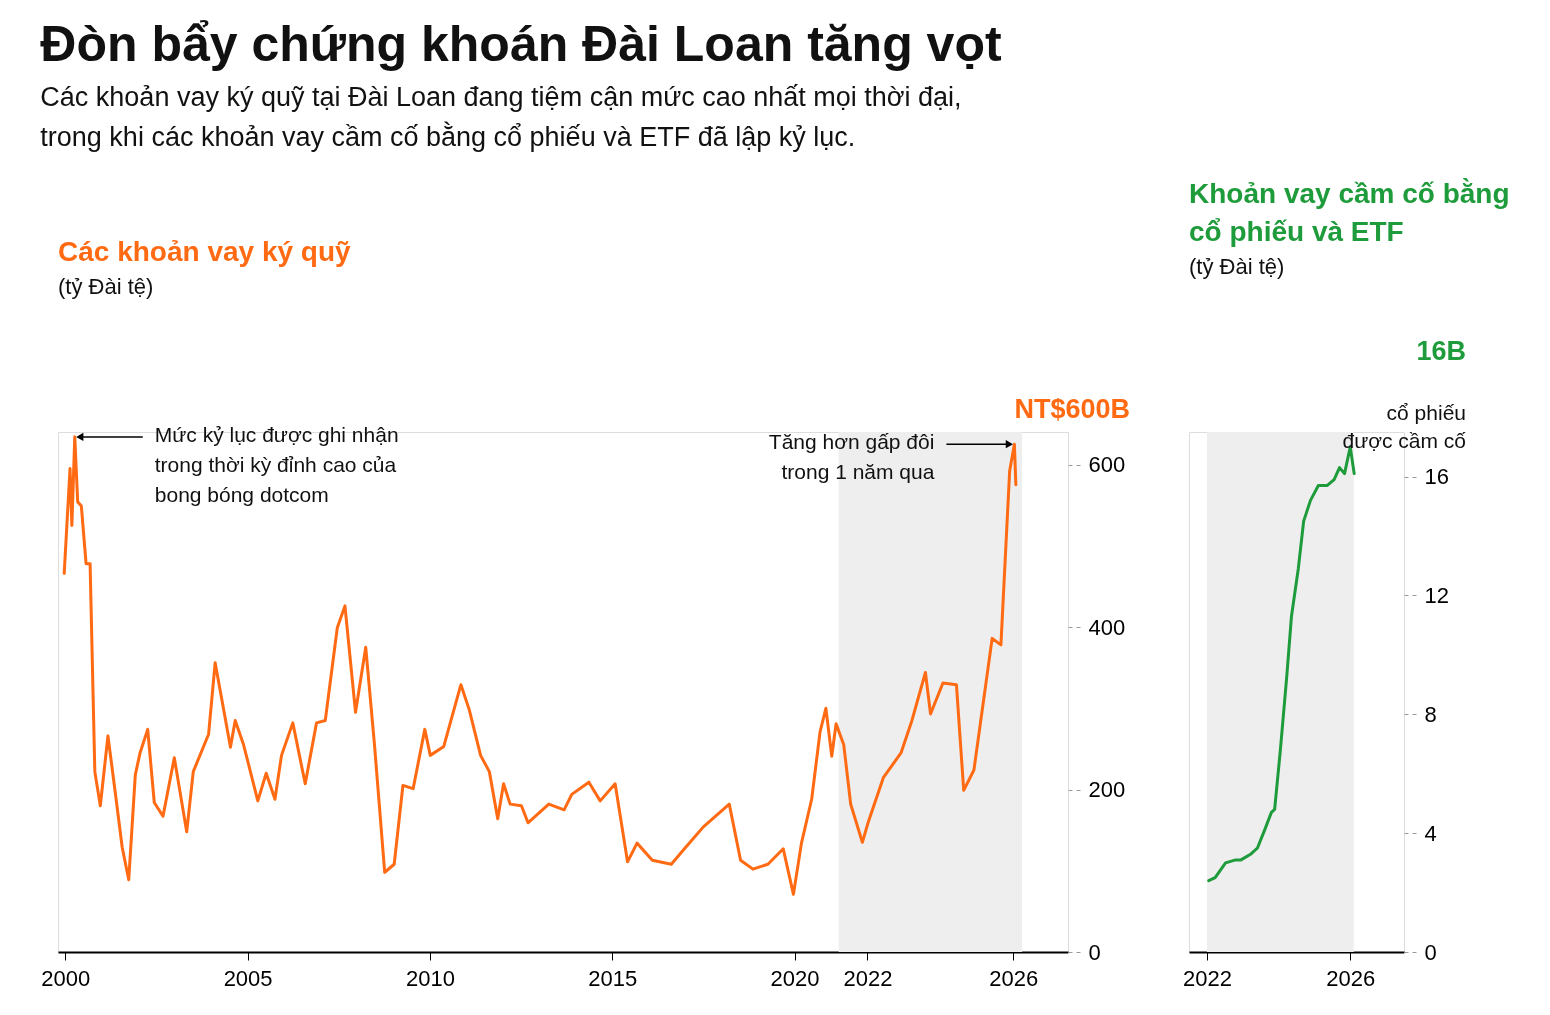  Describe the element at coordinates (1430, 714) in the screenshot. I see `y-tick-label: 8` at that location.